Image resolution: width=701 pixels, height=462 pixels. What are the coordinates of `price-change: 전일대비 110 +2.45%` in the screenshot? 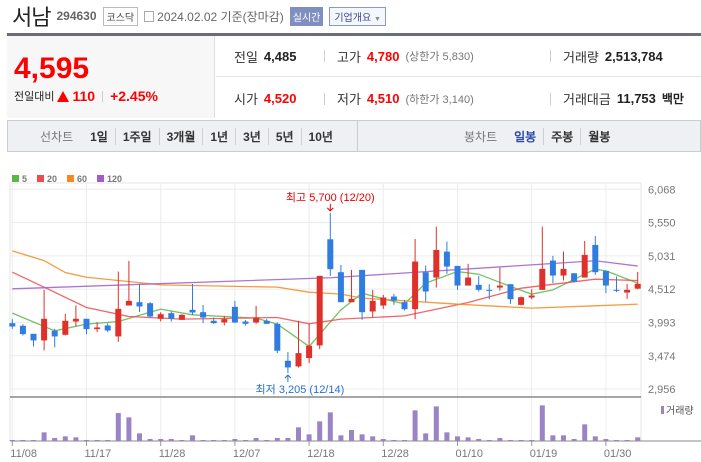 It's located at (86, 96).